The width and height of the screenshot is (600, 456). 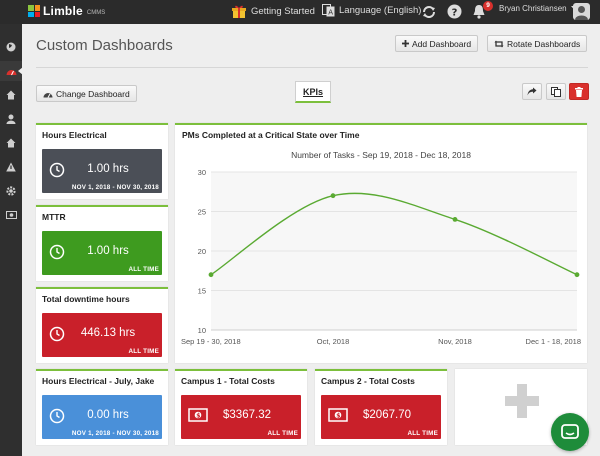 I want to click on globe-icon, so click(x=11, y=47).